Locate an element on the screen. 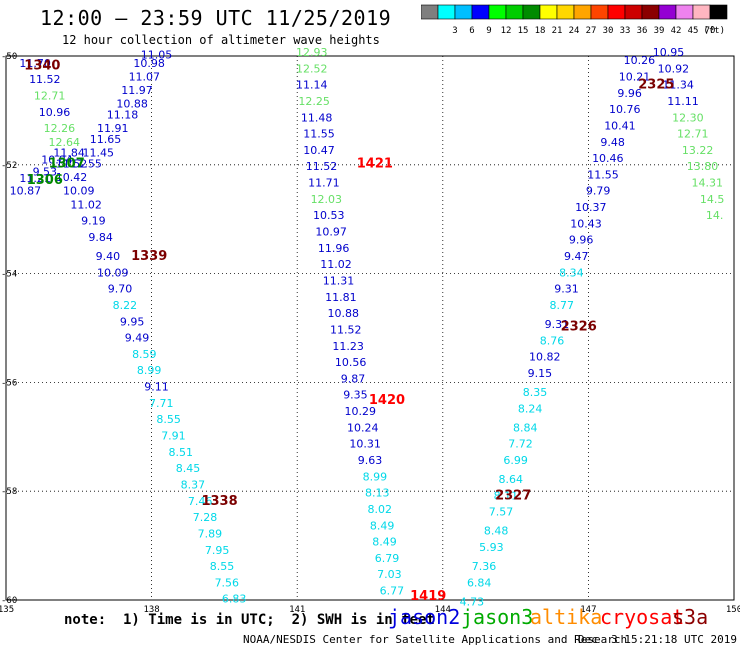  swh-value: 12.03 is located at coordinates (327, 199).